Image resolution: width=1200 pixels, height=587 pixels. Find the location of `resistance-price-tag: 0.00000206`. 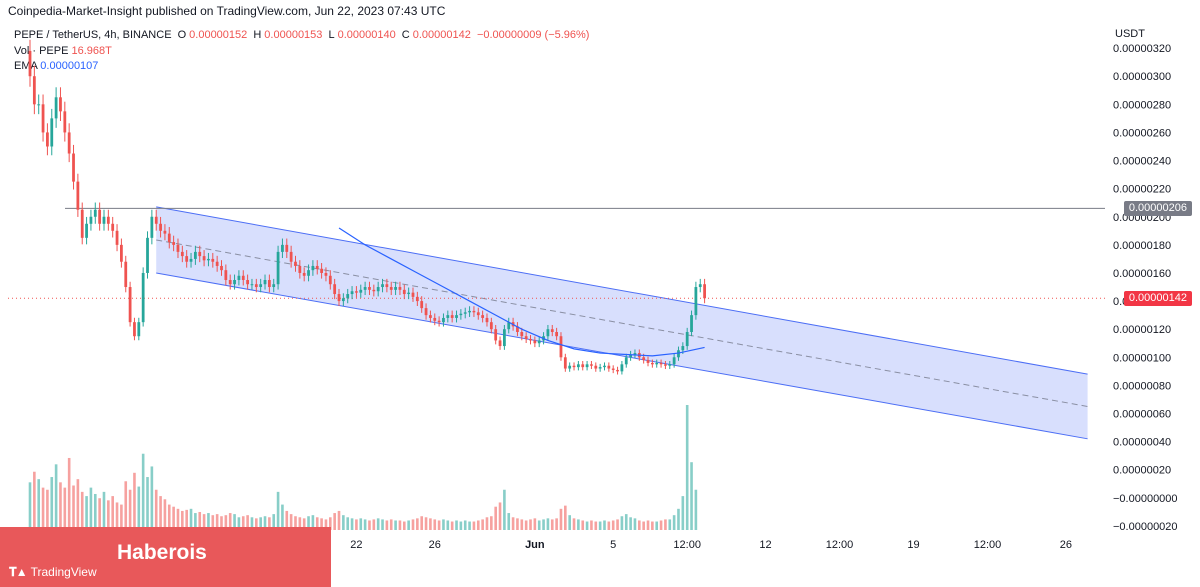

resistance-price-tag: 0.00000206 is located at coordinates (1157, 209).